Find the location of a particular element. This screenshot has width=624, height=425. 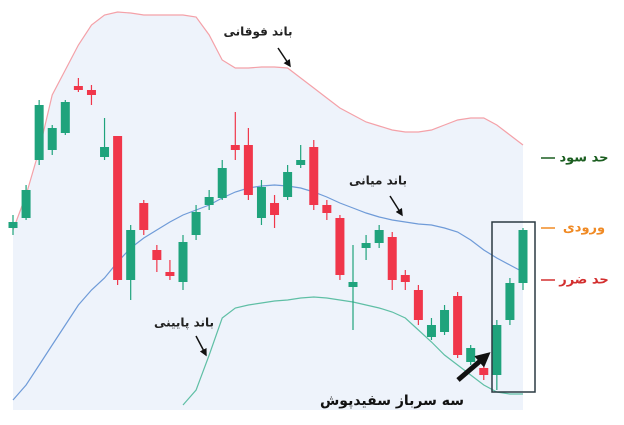

lower-band-label: باند پایینی is located at coordinates (184, 323).